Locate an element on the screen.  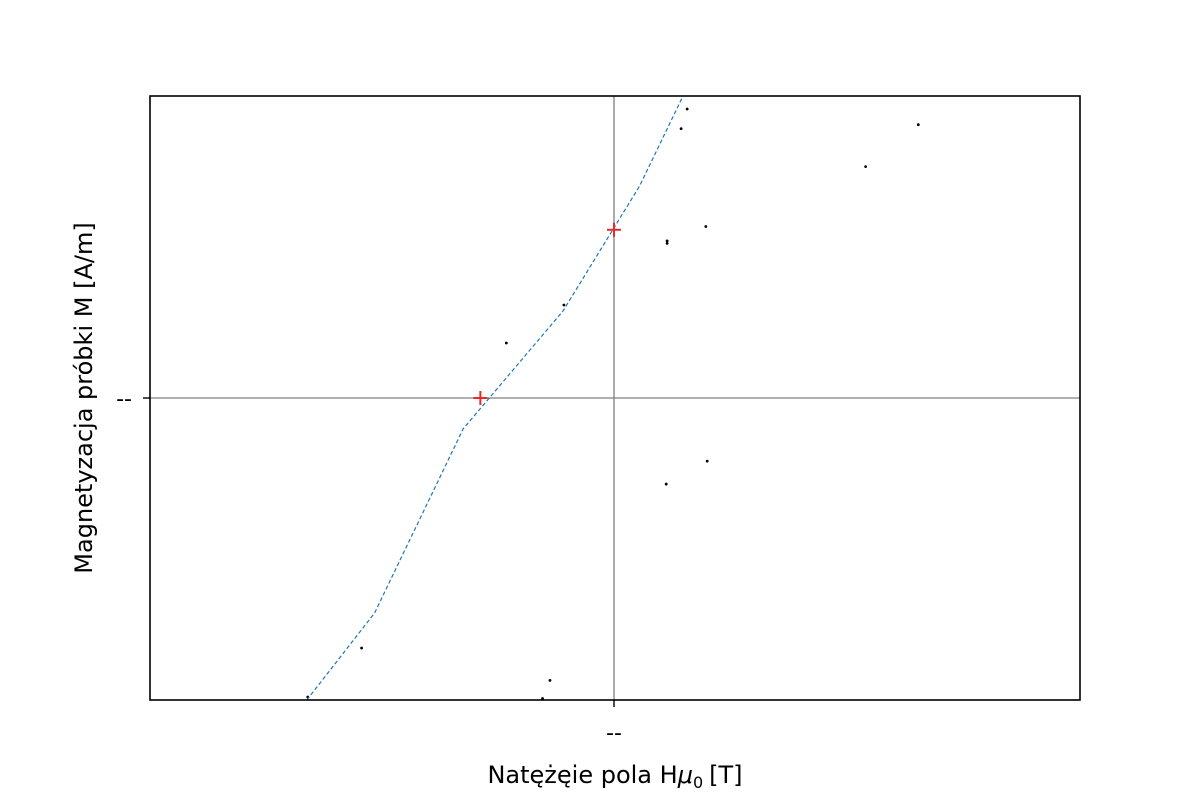
x-axis-label: Natężęie pola Hμ0 [T] is located at coordinates (614, 776).